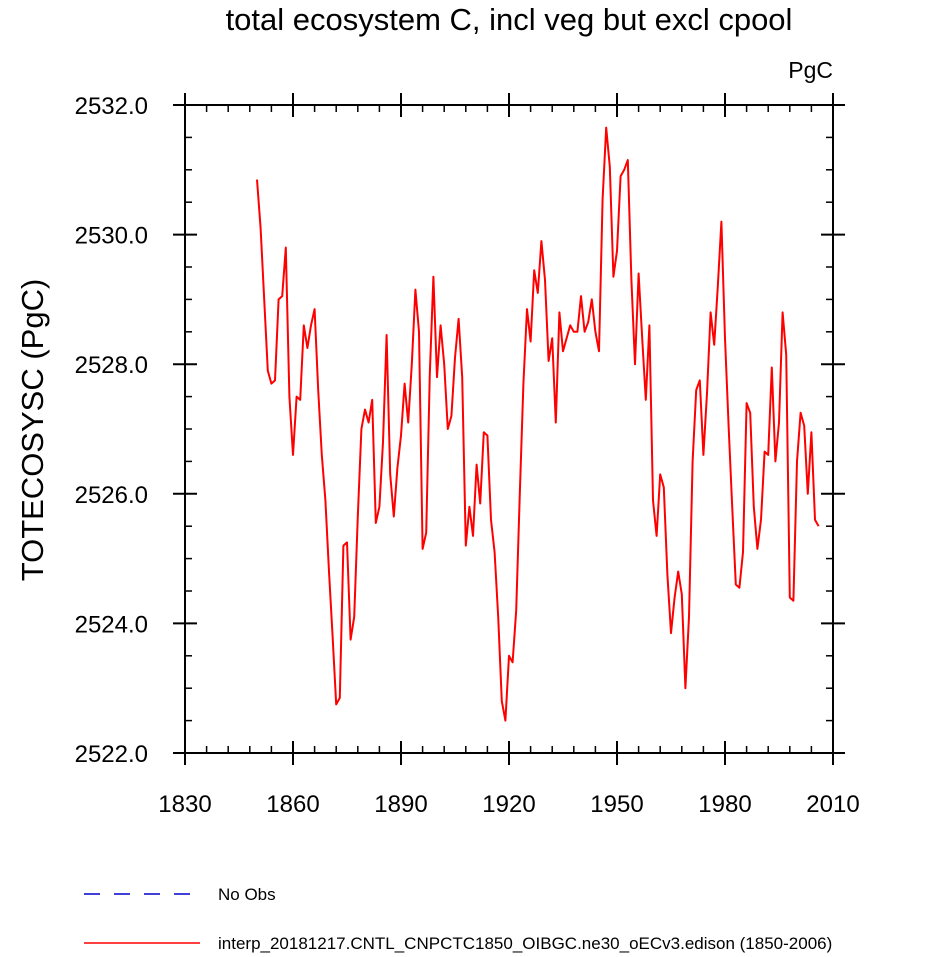  Describe the element at coordinates (32, 430) in the screenshot. I see `y-axis-label: TOTECOSYSC (PgC)` at that location.